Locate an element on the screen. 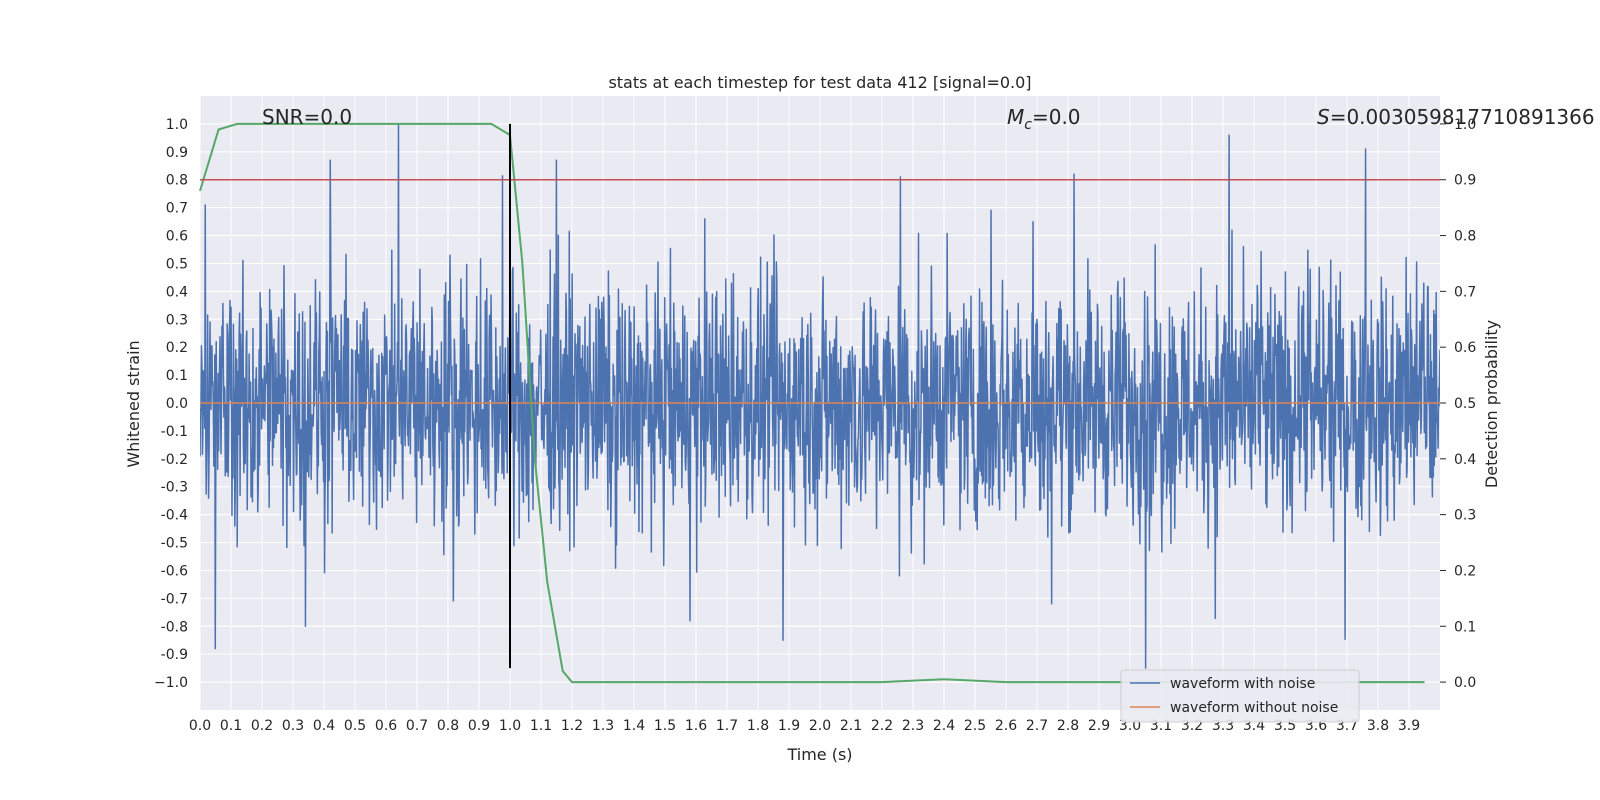 The width and height of the screenshot is (1600, 800). x-tick-label: 1.9 is located at coordinates (789, 726).